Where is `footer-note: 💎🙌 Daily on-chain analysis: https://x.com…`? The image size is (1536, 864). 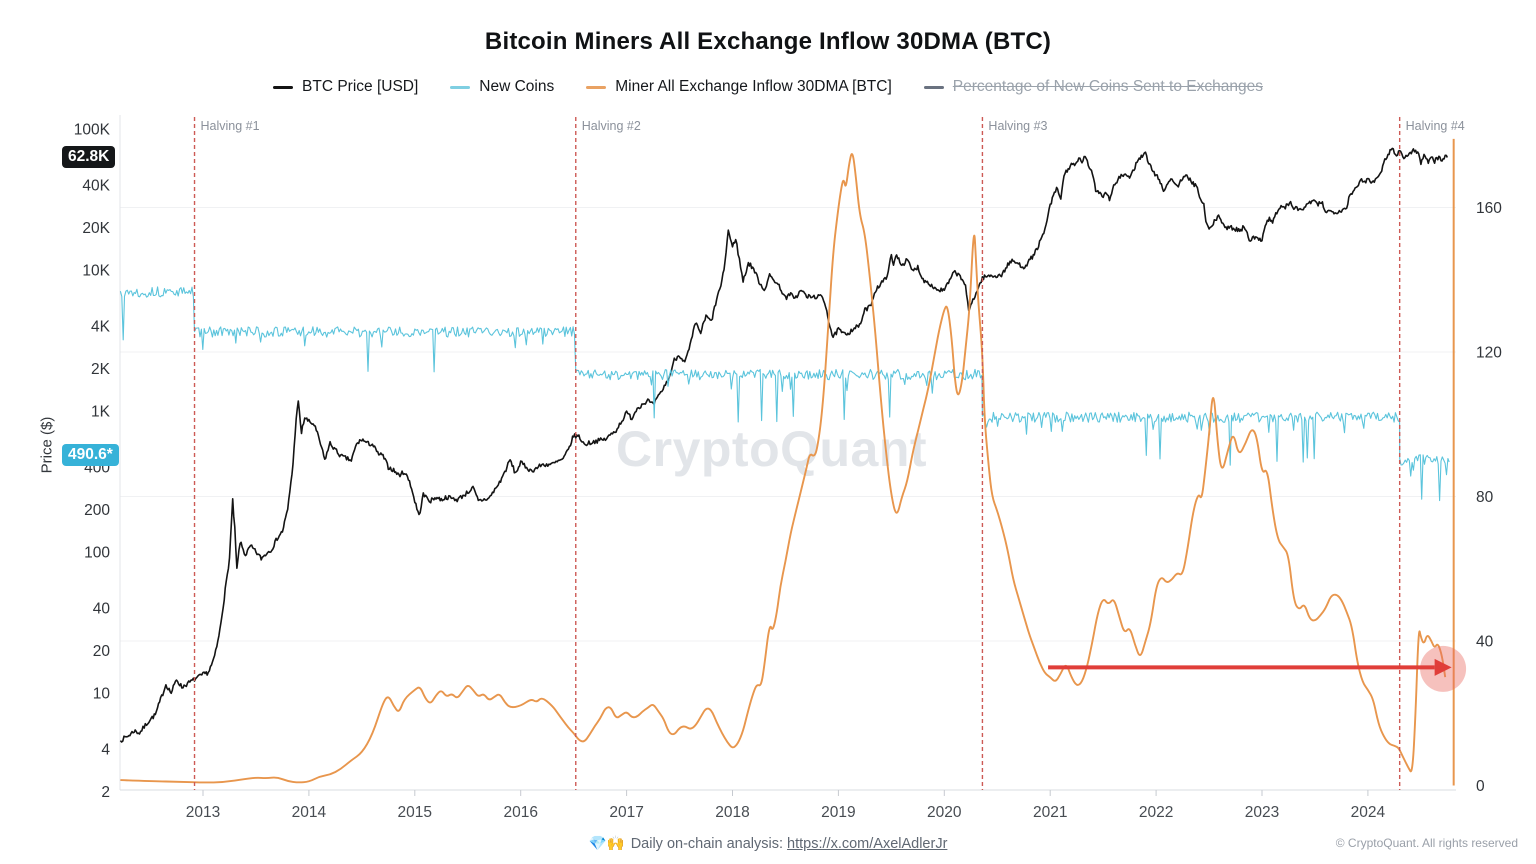
footer-note: 💎🙌 Daily on-chain analysis: https://x.com… is located at coordinates (768, 843).